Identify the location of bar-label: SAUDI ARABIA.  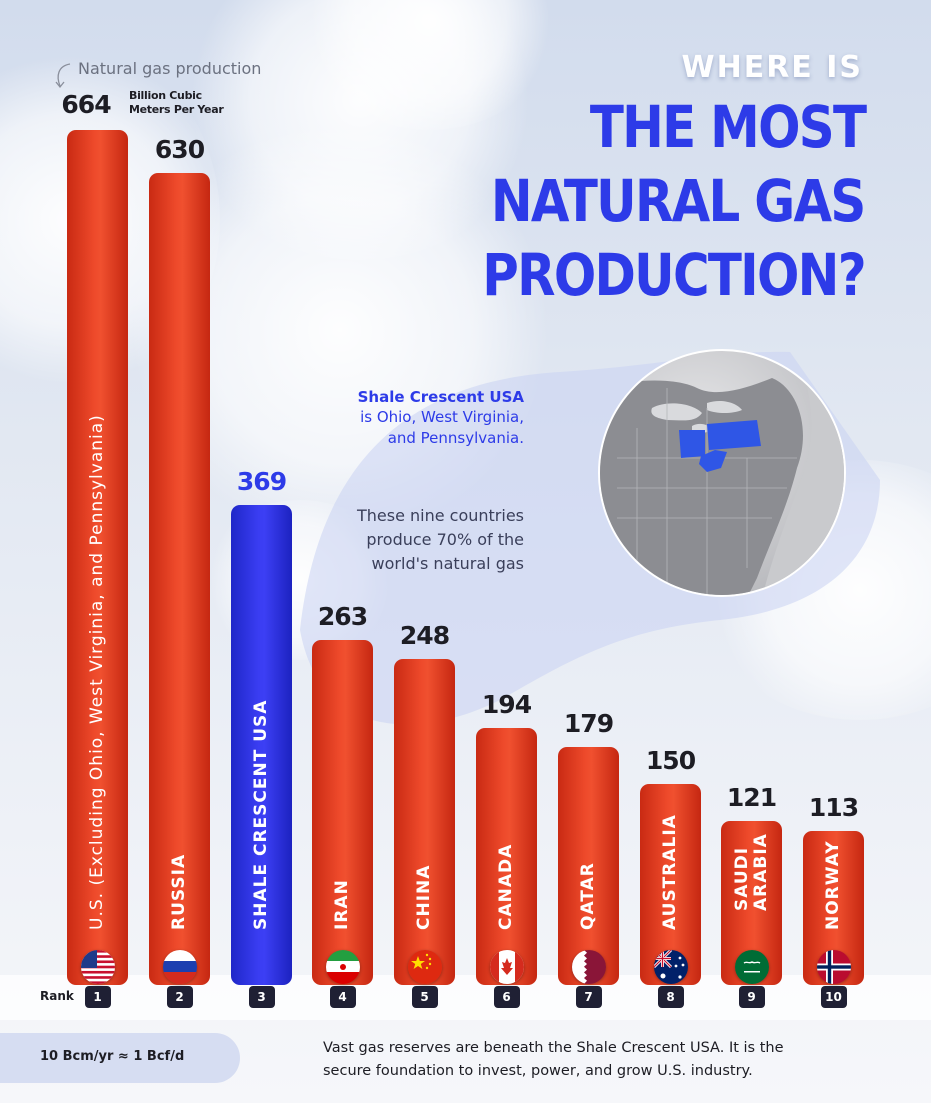
(751, 872).